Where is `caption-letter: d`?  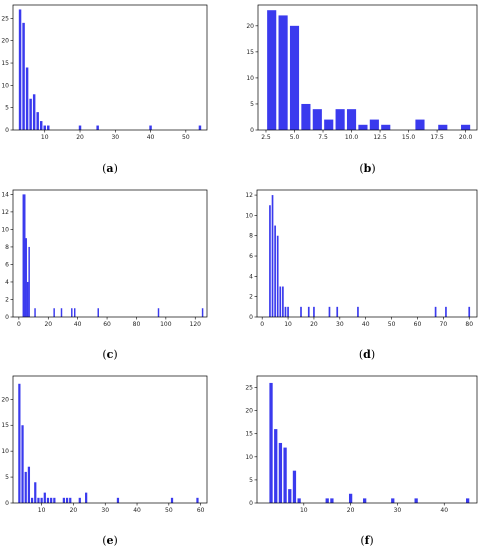 caption-letter: d is located at coordinates (367, 354).